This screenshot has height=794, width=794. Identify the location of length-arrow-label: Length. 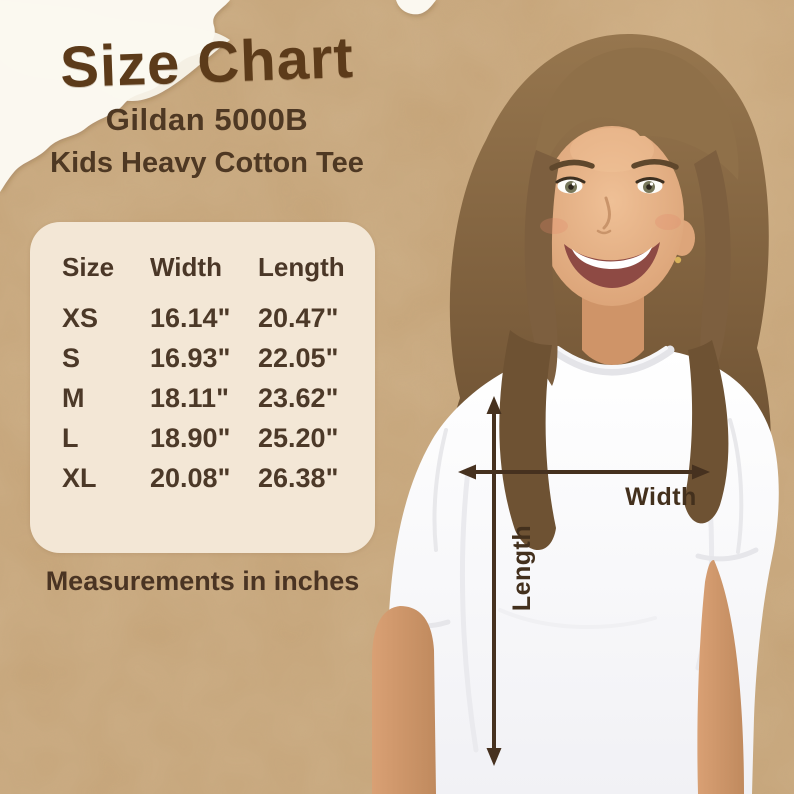
(522, 568).